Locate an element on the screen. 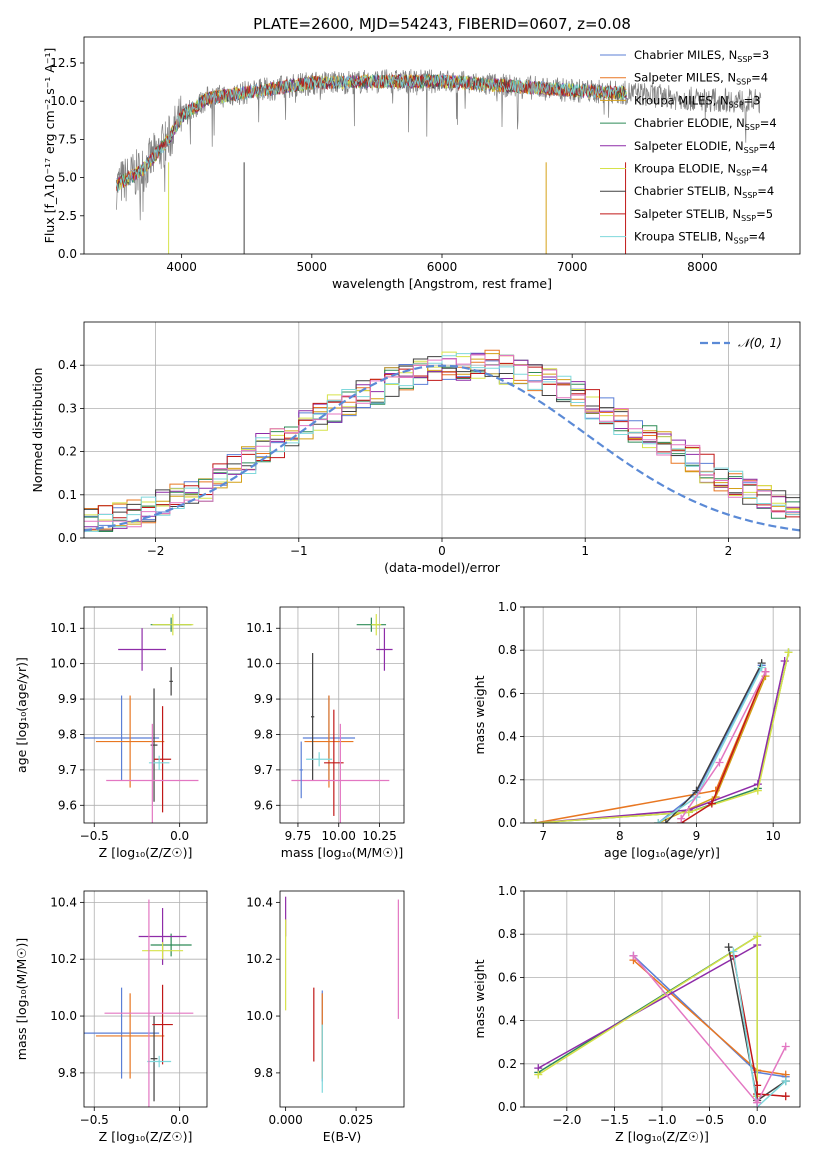 This screenshot has height=1170, width=819. residuals-ylabel: Normed distribution is located at coordinates (37, 430).